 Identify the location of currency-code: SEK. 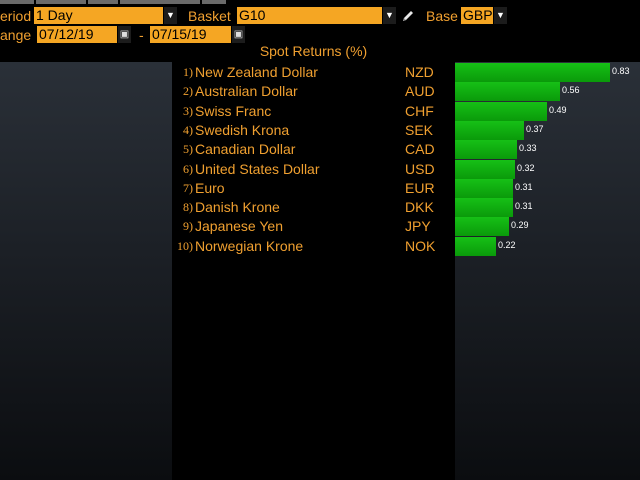
(419, 129).